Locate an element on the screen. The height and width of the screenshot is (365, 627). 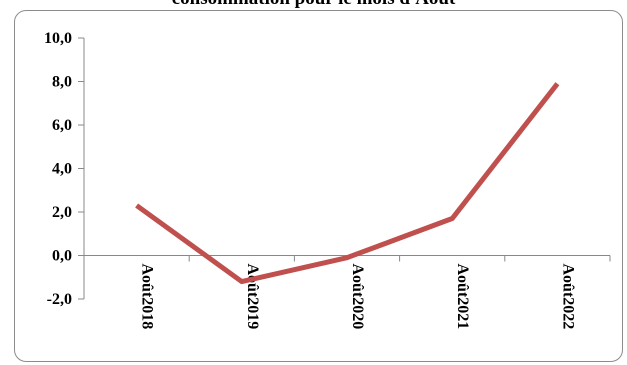
x-tick-label: Août2020 is located at coordinates (357, 297).